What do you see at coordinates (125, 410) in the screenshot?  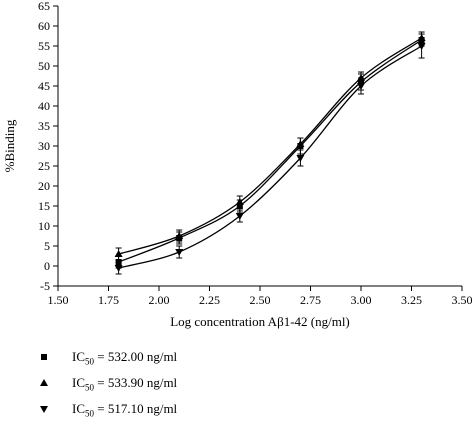 I see `legend-label-3: IC50 = 517.10 ng/ml` at bounding box center [125, 410].